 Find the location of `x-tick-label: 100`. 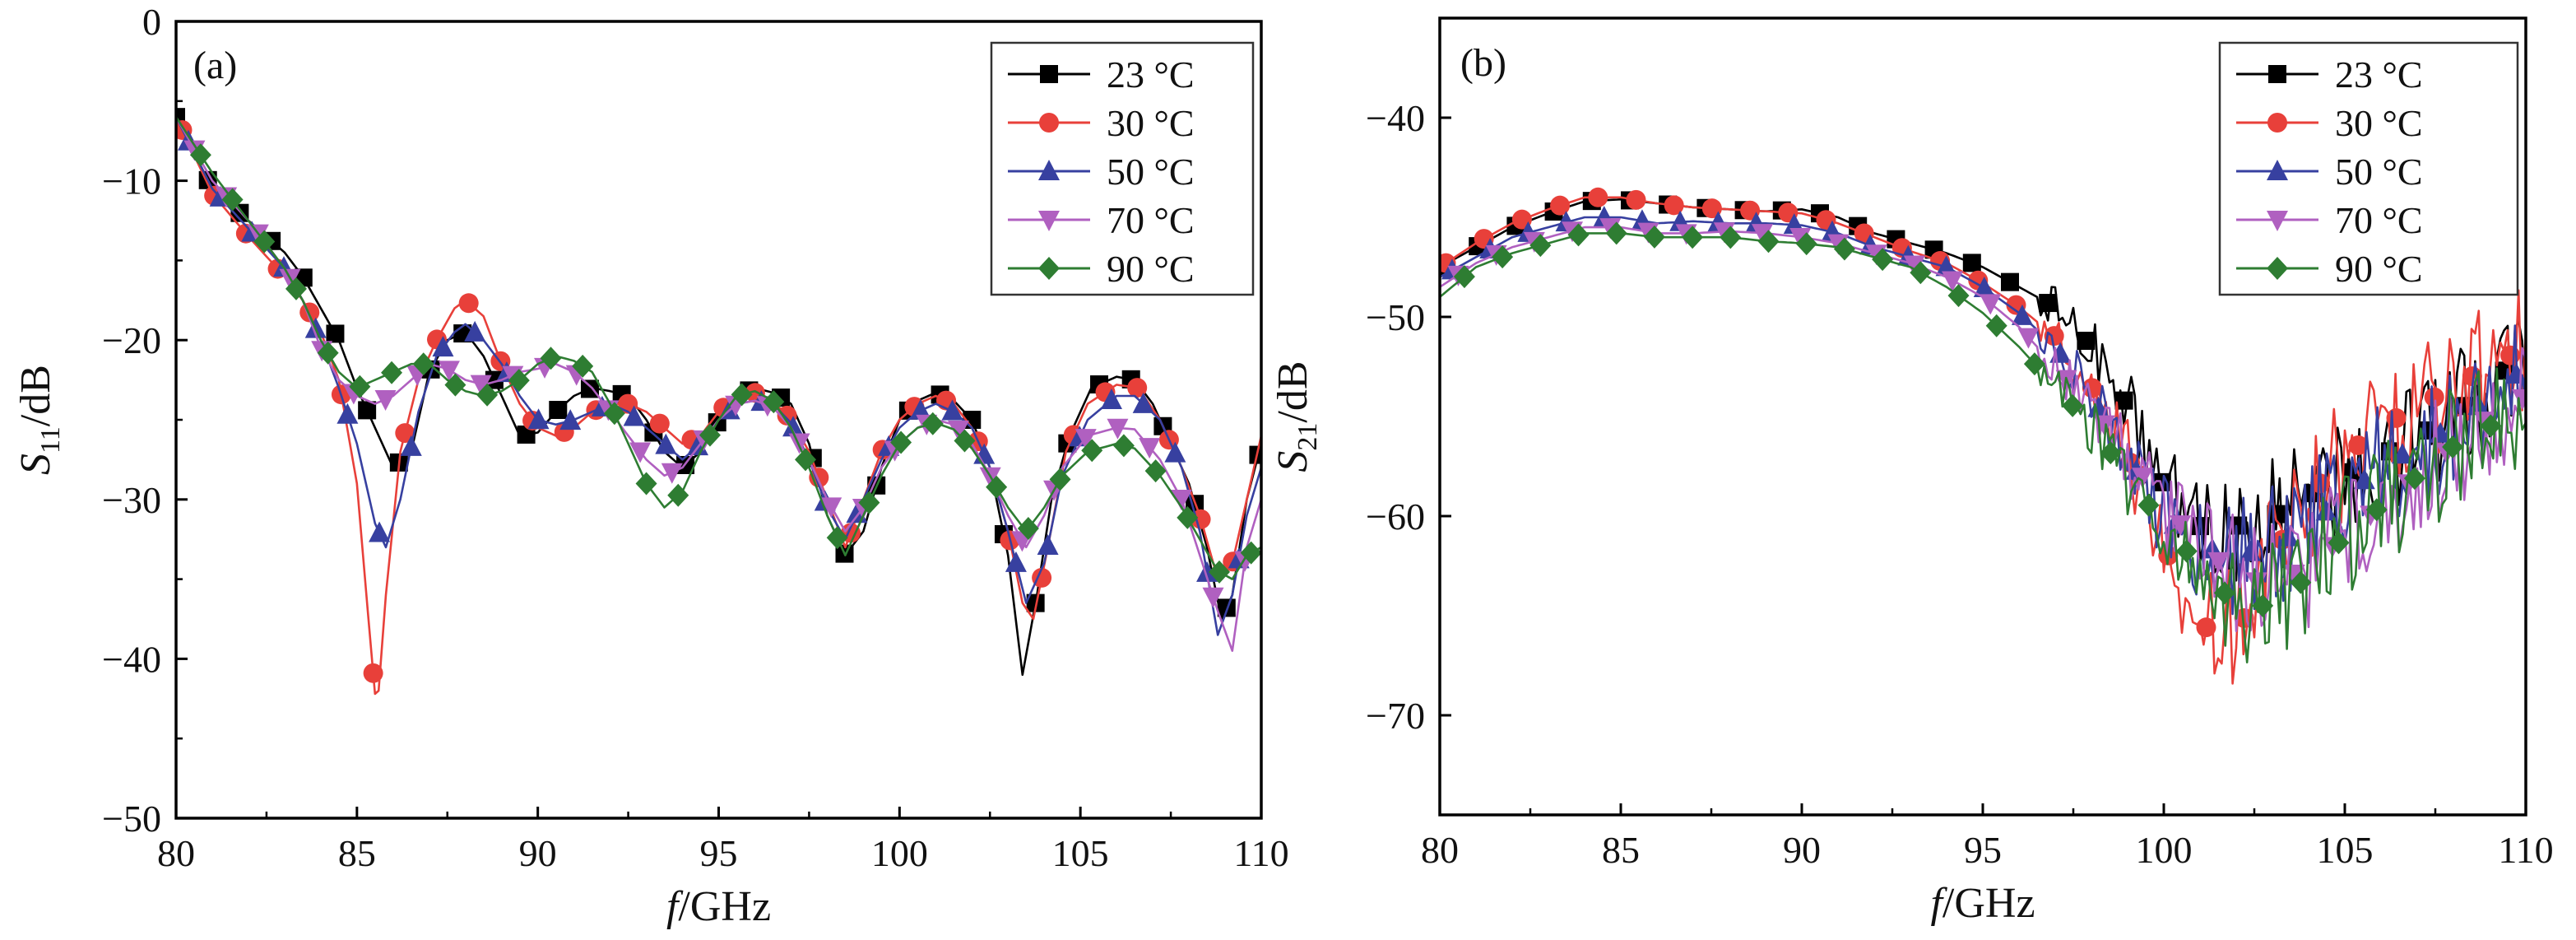

x-tick-label: 100 is located at coordinates (2165, 850).